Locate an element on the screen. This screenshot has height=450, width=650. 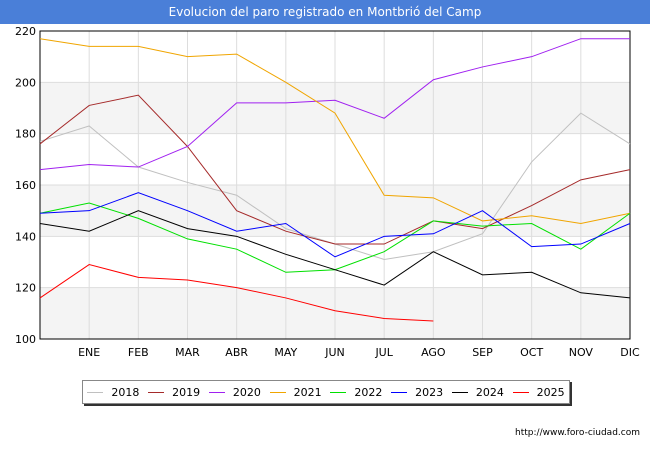
x-tick-label: ENE is located at coordinates (89, 352).